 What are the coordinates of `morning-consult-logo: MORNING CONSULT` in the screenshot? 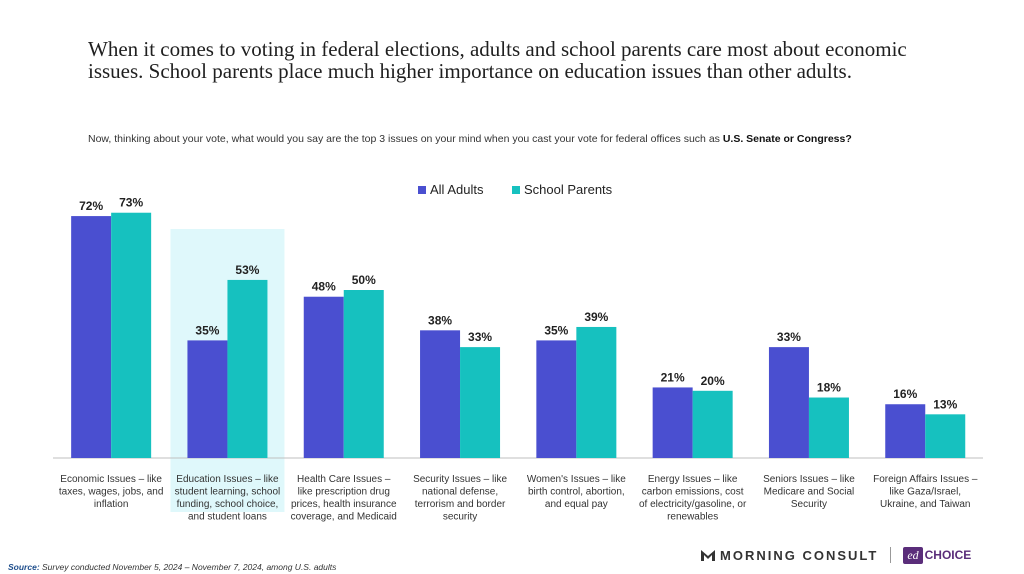 It's located at (789, 555).